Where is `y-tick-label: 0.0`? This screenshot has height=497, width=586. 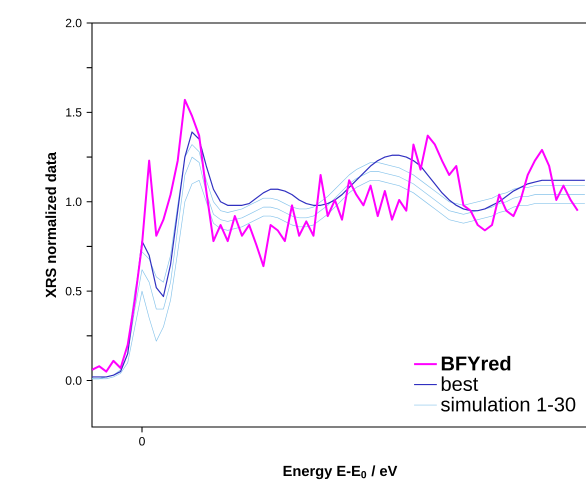
y-tick-label: 0.0 is located at coordinates (74, 380).